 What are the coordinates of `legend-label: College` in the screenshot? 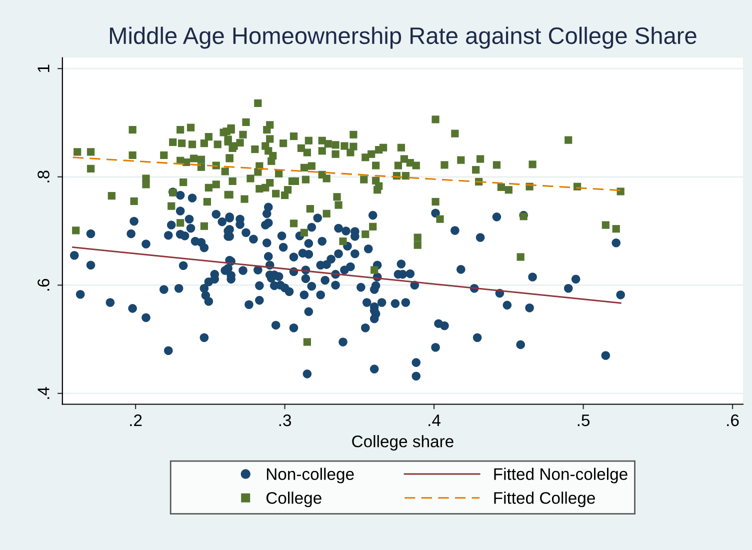 It's located at (294, 500).